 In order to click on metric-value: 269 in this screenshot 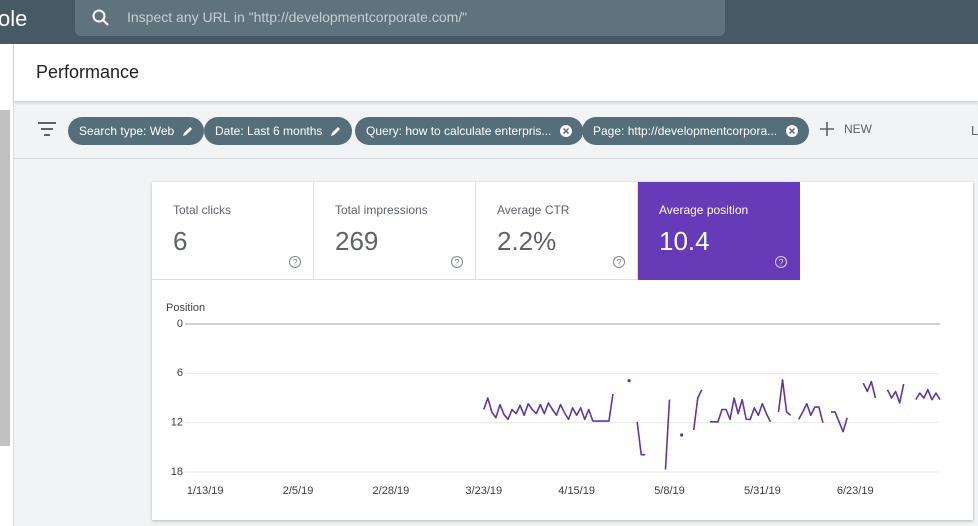, I will do `click(357, 241)`.